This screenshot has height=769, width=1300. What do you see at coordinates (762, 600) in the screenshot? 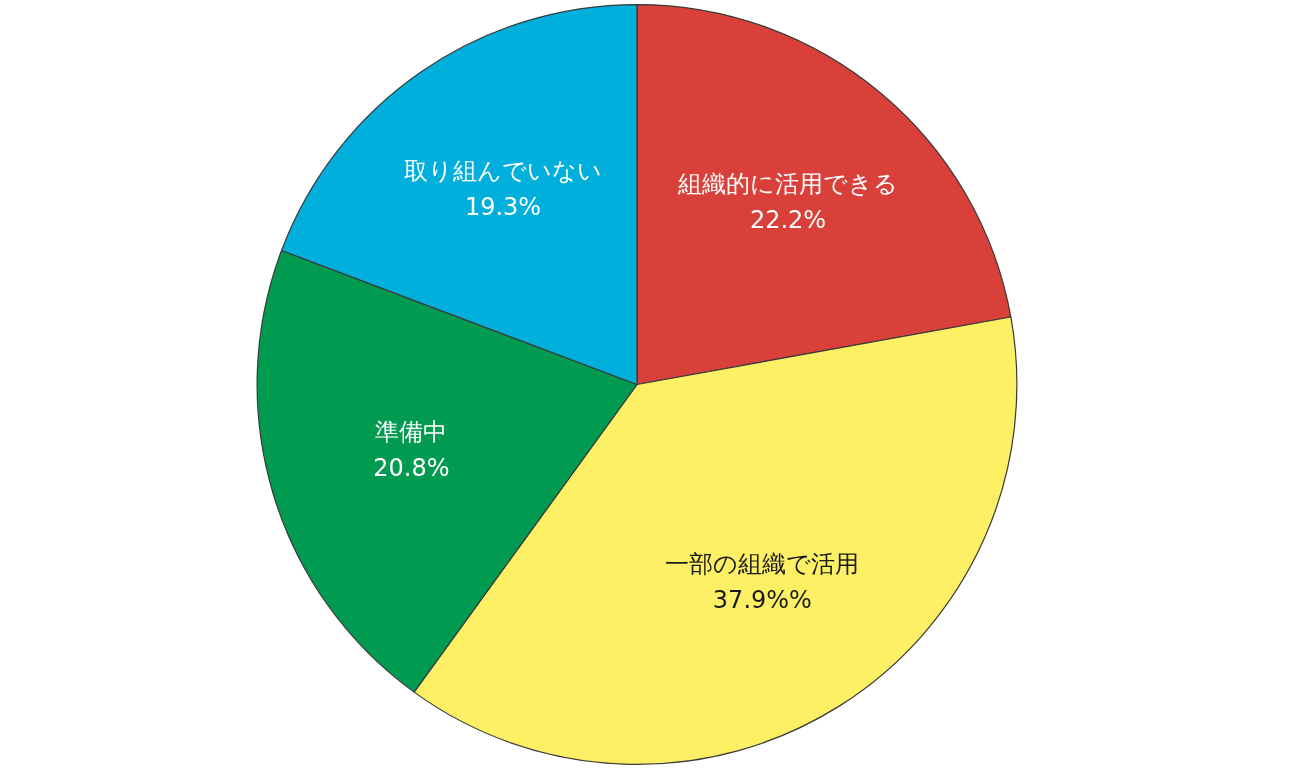
I see `data-label: 37.9%%` at bounding box center [762, 600].